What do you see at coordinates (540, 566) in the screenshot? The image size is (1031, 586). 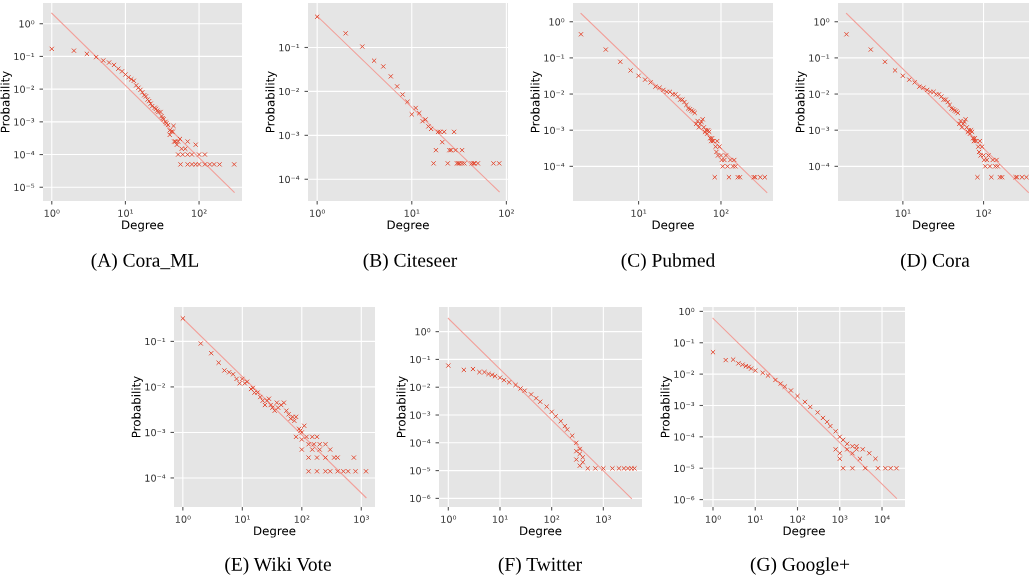 I see `text: (F) Twitter` at bounding box center [540, 566].